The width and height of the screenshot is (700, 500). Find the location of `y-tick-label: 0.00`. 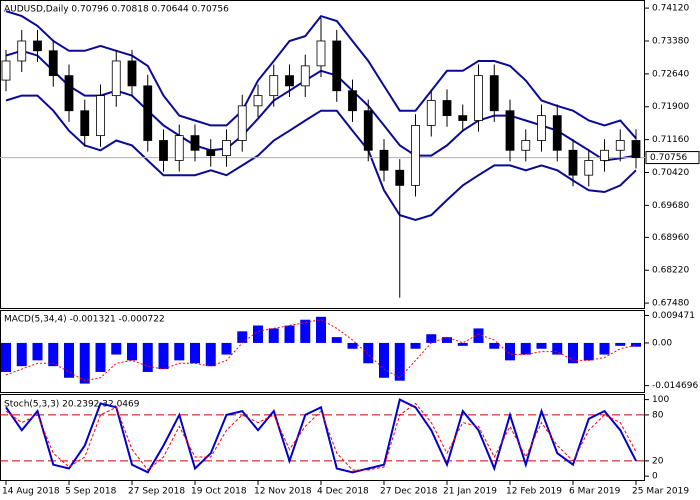

y-tick-label: 0.00 is located at coordinates (662, 343).